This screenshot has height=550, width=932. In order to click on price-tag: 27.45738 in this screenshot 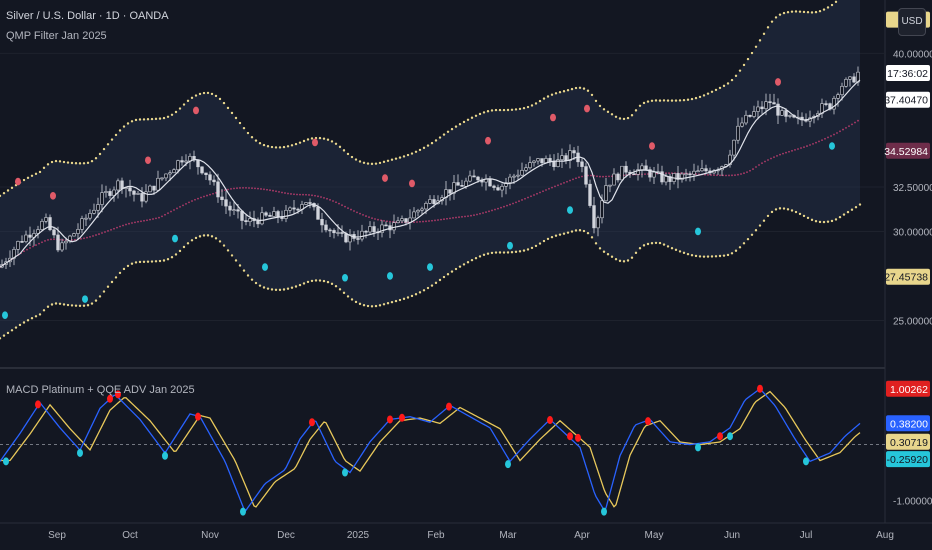, I will do `click(907, 276)`.